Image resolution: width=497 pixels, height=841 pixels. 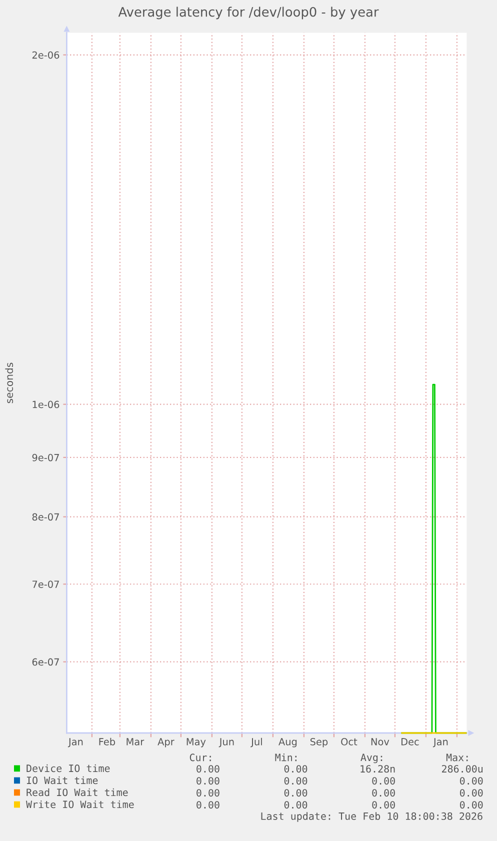 What do you see at coordinates (371, 759) in the screenshot?
I see `text: Avg:` at bounding box center [371, 759].